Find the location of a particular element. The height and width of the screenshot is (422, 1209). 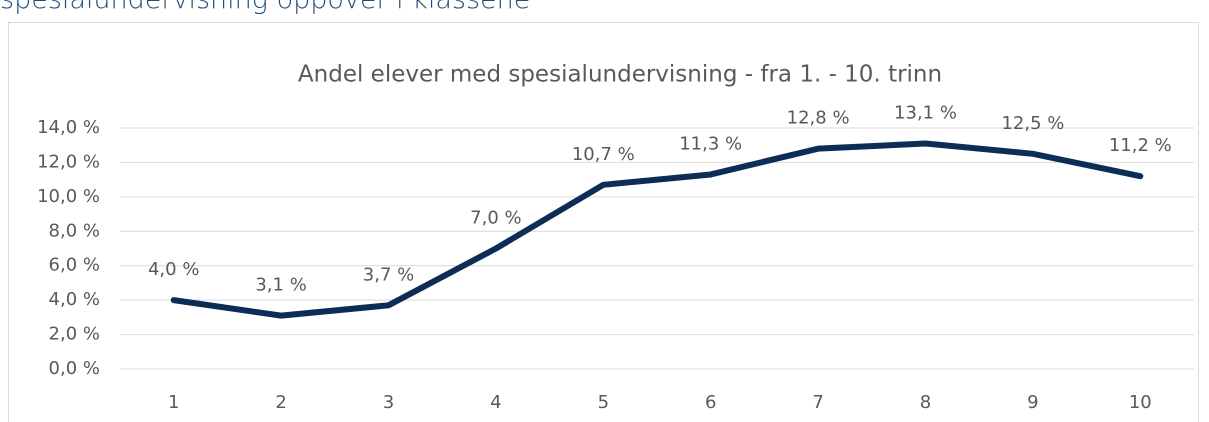

data-label: 3,7 % is located at coordinates (388, 274).